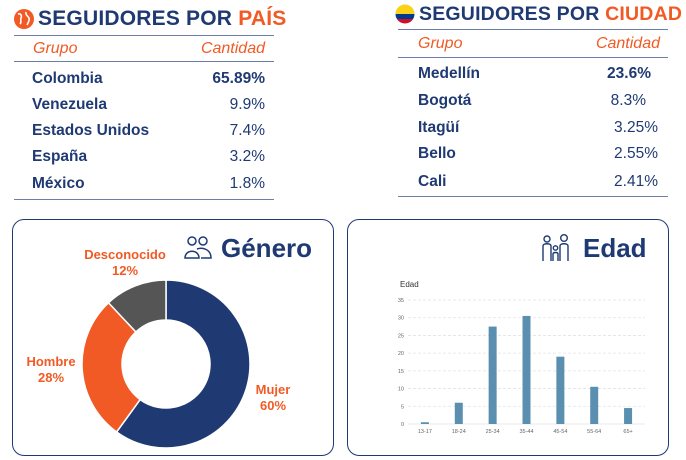 Image resolution: width=686 pixels, height=460 pixels. What do you see at coordinates (439, 127) in the screenshot?
I see `city-name: Itagüí` at bounding box center [439, 127].